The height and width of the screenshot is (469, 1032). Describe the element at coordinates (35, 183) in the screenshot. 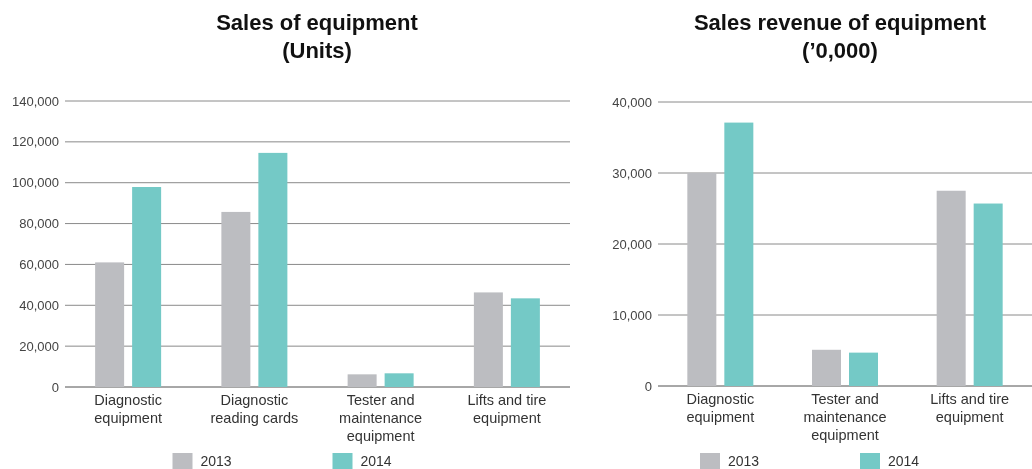

I see `y-tick-label: 100,000` at that location.